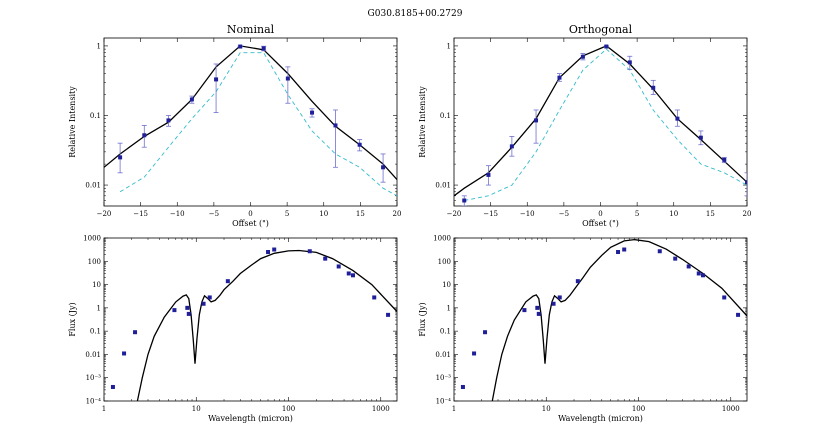 The width and height of the screenshot is (830, 443). What do you see at coordinates (444, 262) in the screenshot?
I see `y-tick-label: 100` at bounding box center [444, 262].